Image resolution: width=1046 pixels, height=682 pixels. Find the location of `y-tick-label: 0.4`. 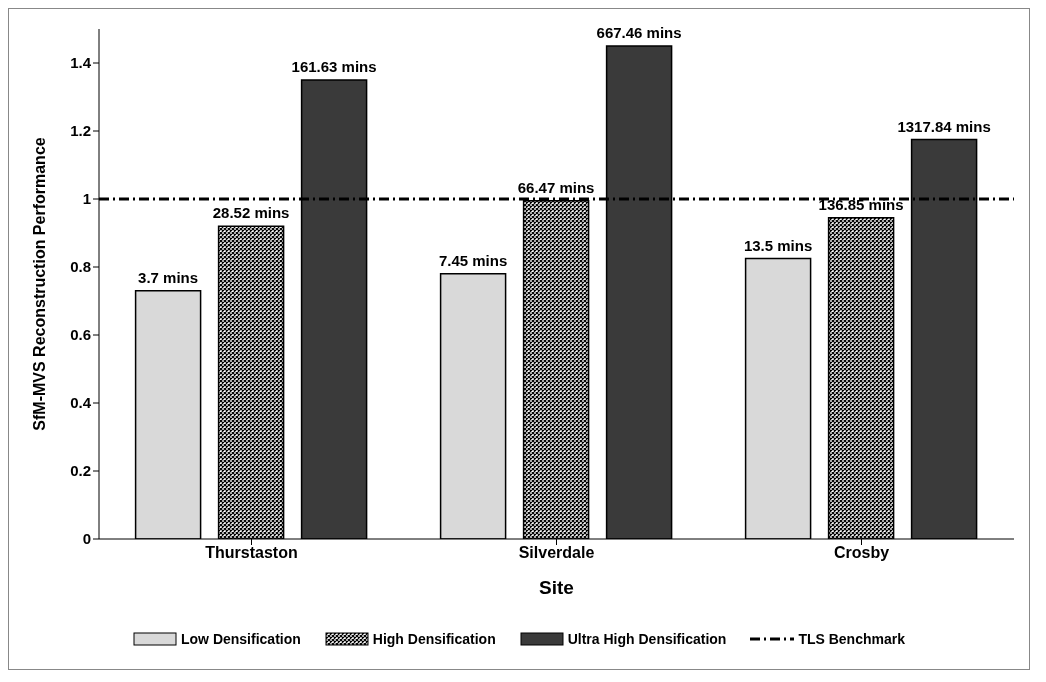

y-tick-label: 0.4 is located at coordinates (81, 403).